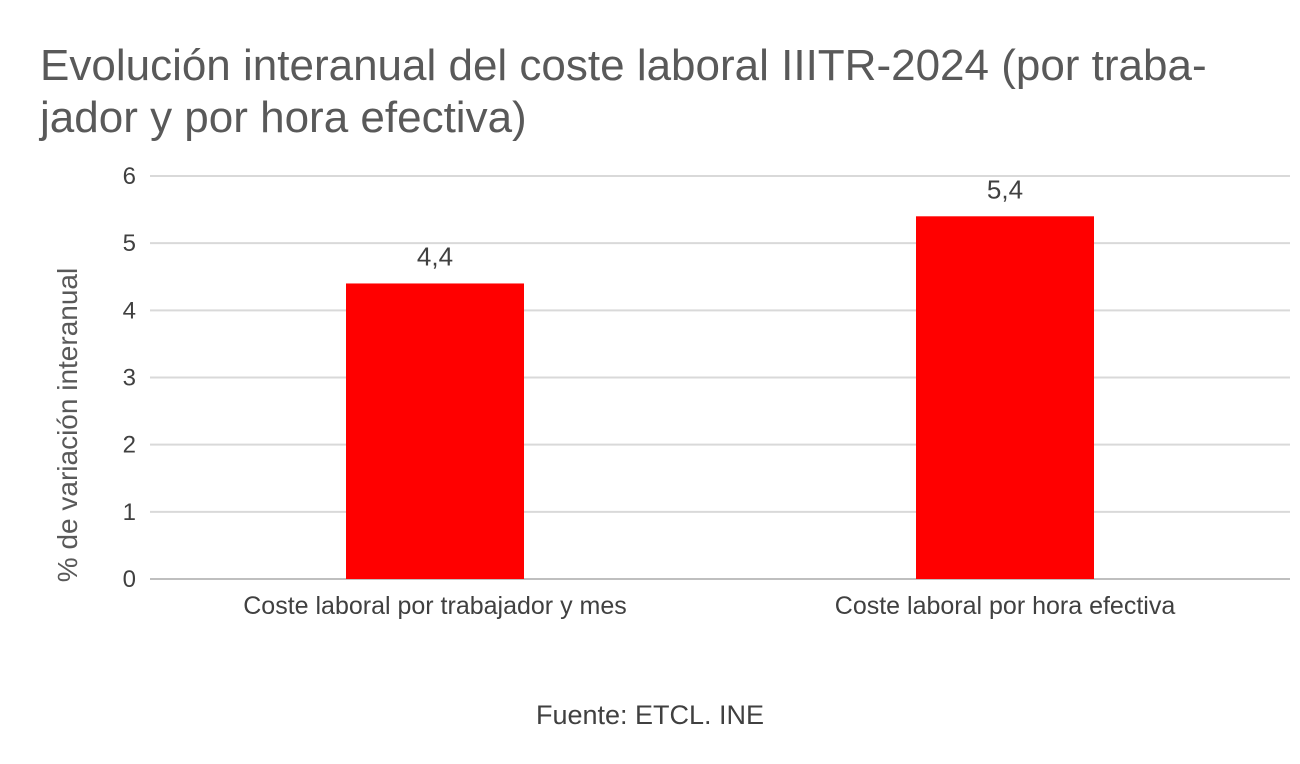  I want to click on y-tick-label: 0, so click(129, 579).